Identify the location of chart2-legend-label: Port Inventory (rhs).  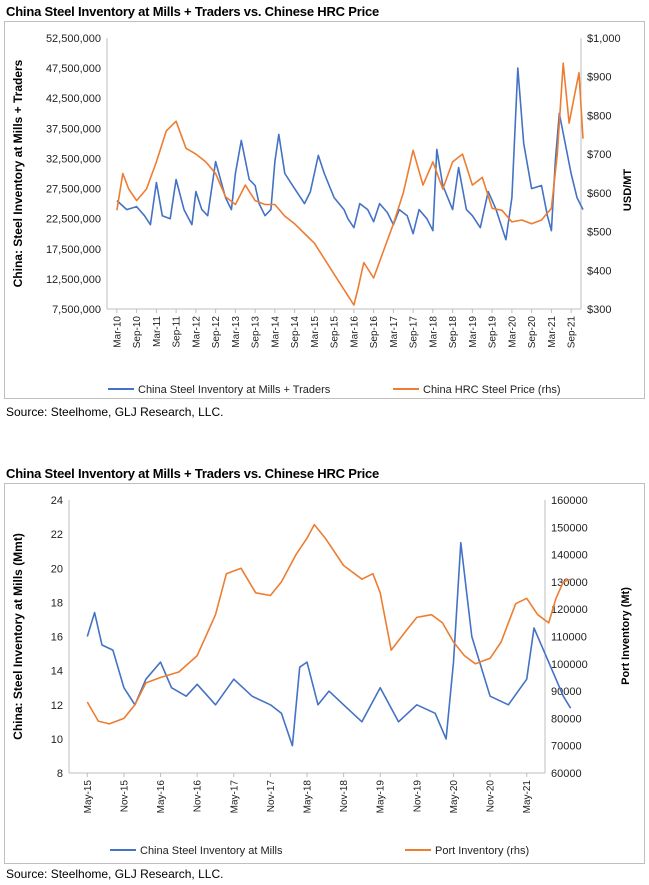
(482, 851).